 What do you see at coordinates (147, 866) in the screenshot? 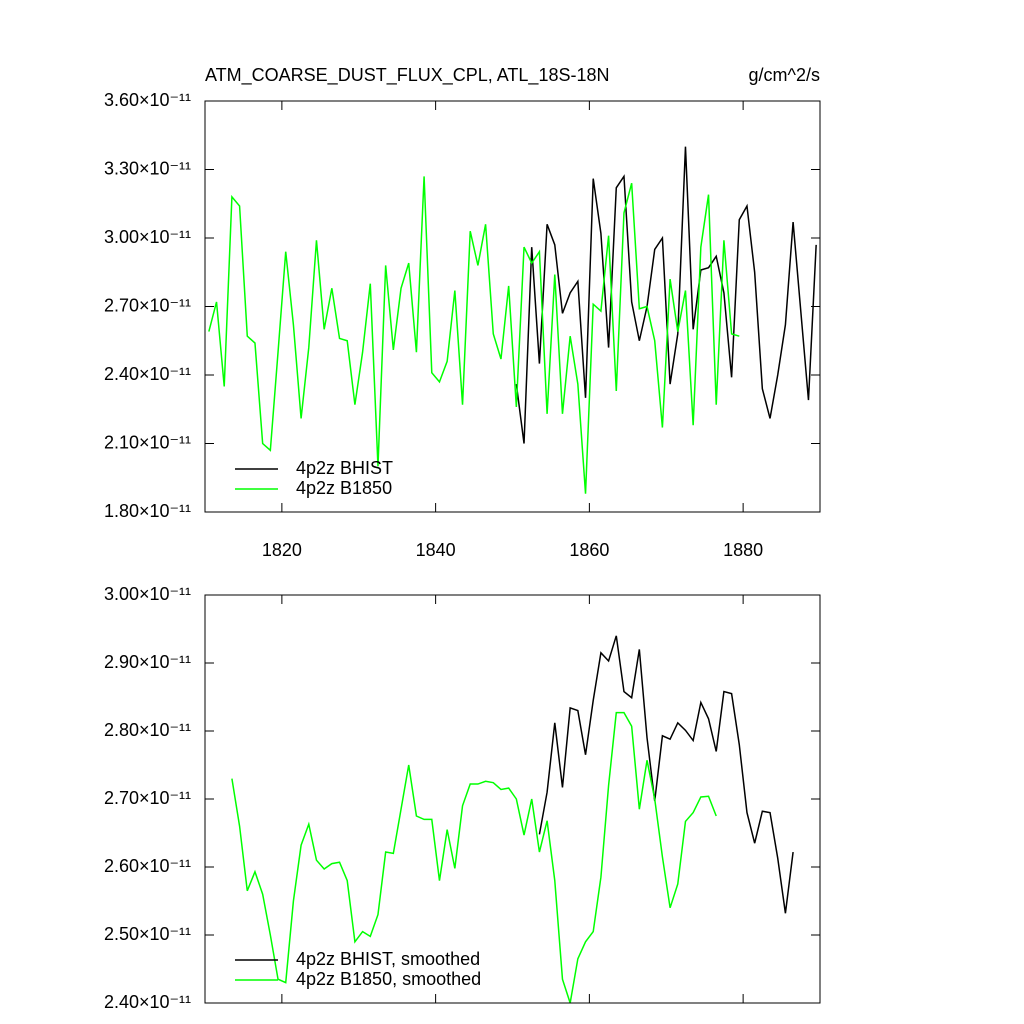
I see `y-tick-label: 2.60×10⁻¹¹` at bounding box center [147, 866].